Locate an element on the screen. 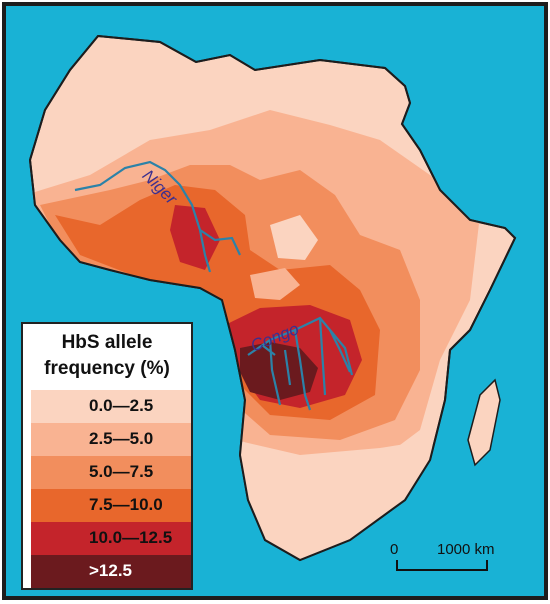 The height and width of the screenshot is (604, 550). legend-item: >12.5 is located at coordinates (111, 571).